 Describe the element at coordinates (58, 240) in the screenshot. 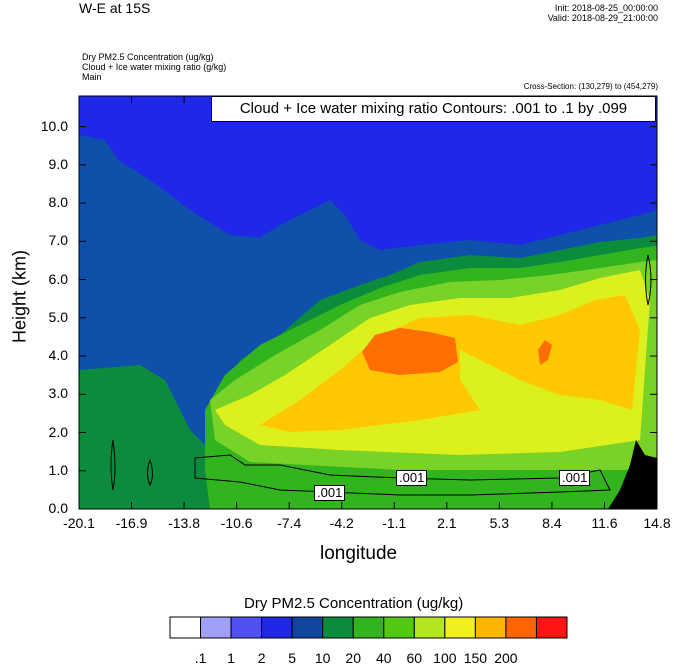

I see `y-tick-label: 7.0` at that location.